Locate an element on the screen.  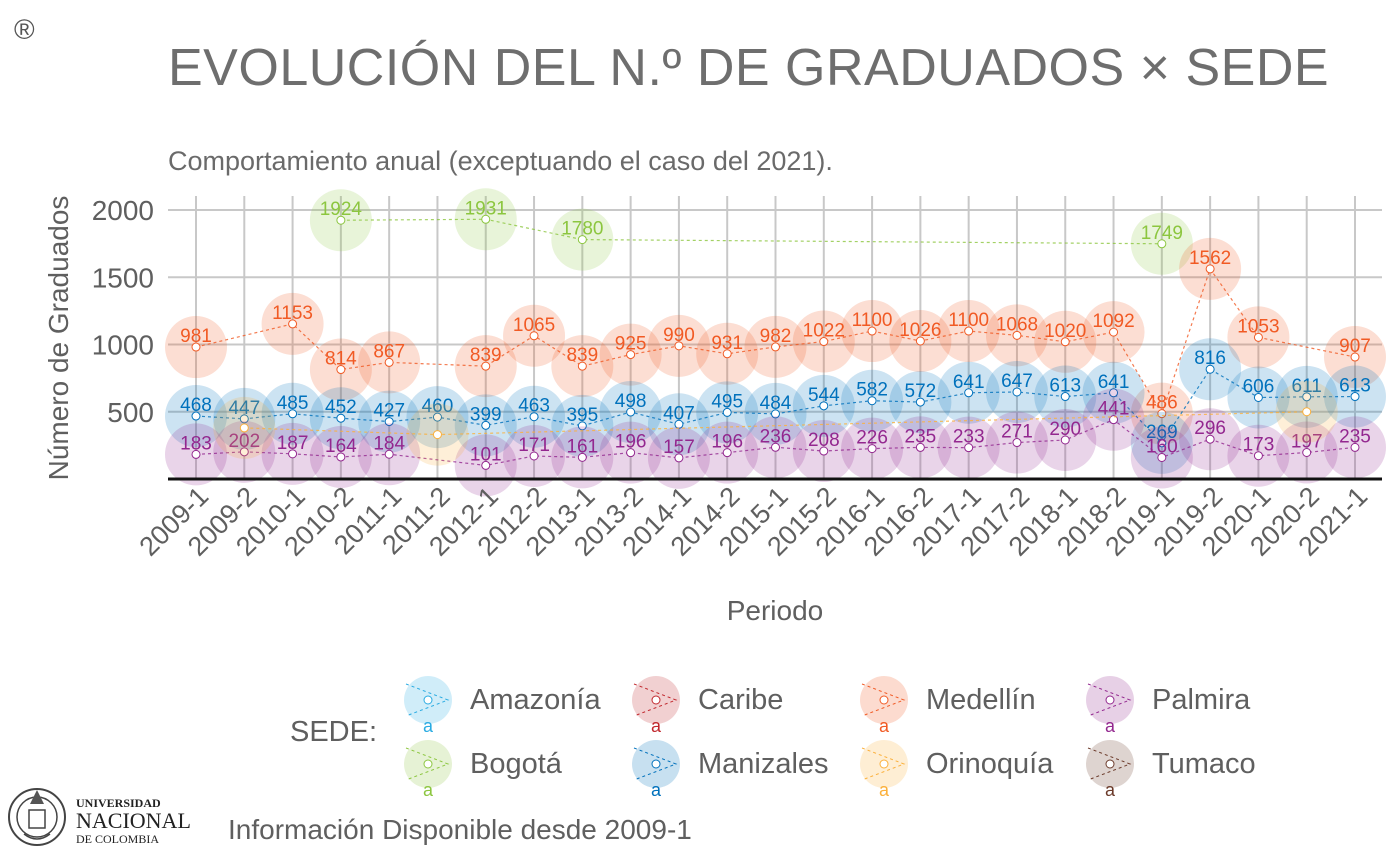
legend-label: Bogotá is located at coordinates (516, 764).